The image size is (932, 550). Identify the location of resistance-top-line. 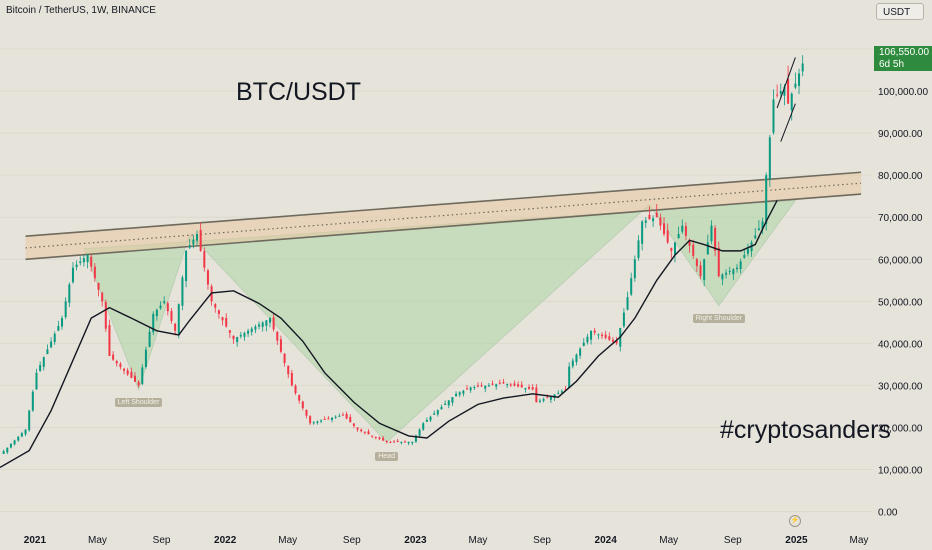
(443, 204).